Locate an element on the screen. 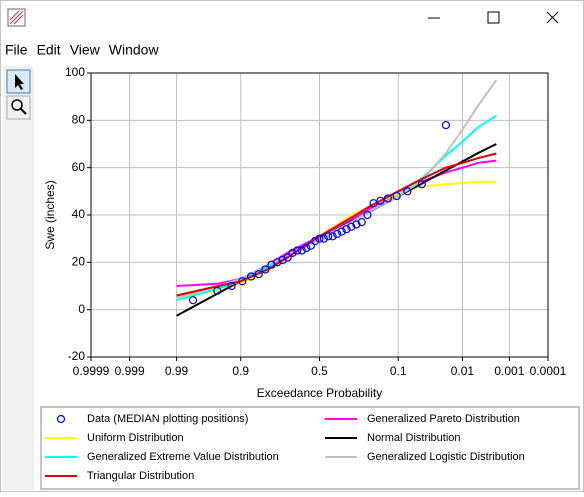  x-tick-label: 0.1 is located at coordinates (398, 371).